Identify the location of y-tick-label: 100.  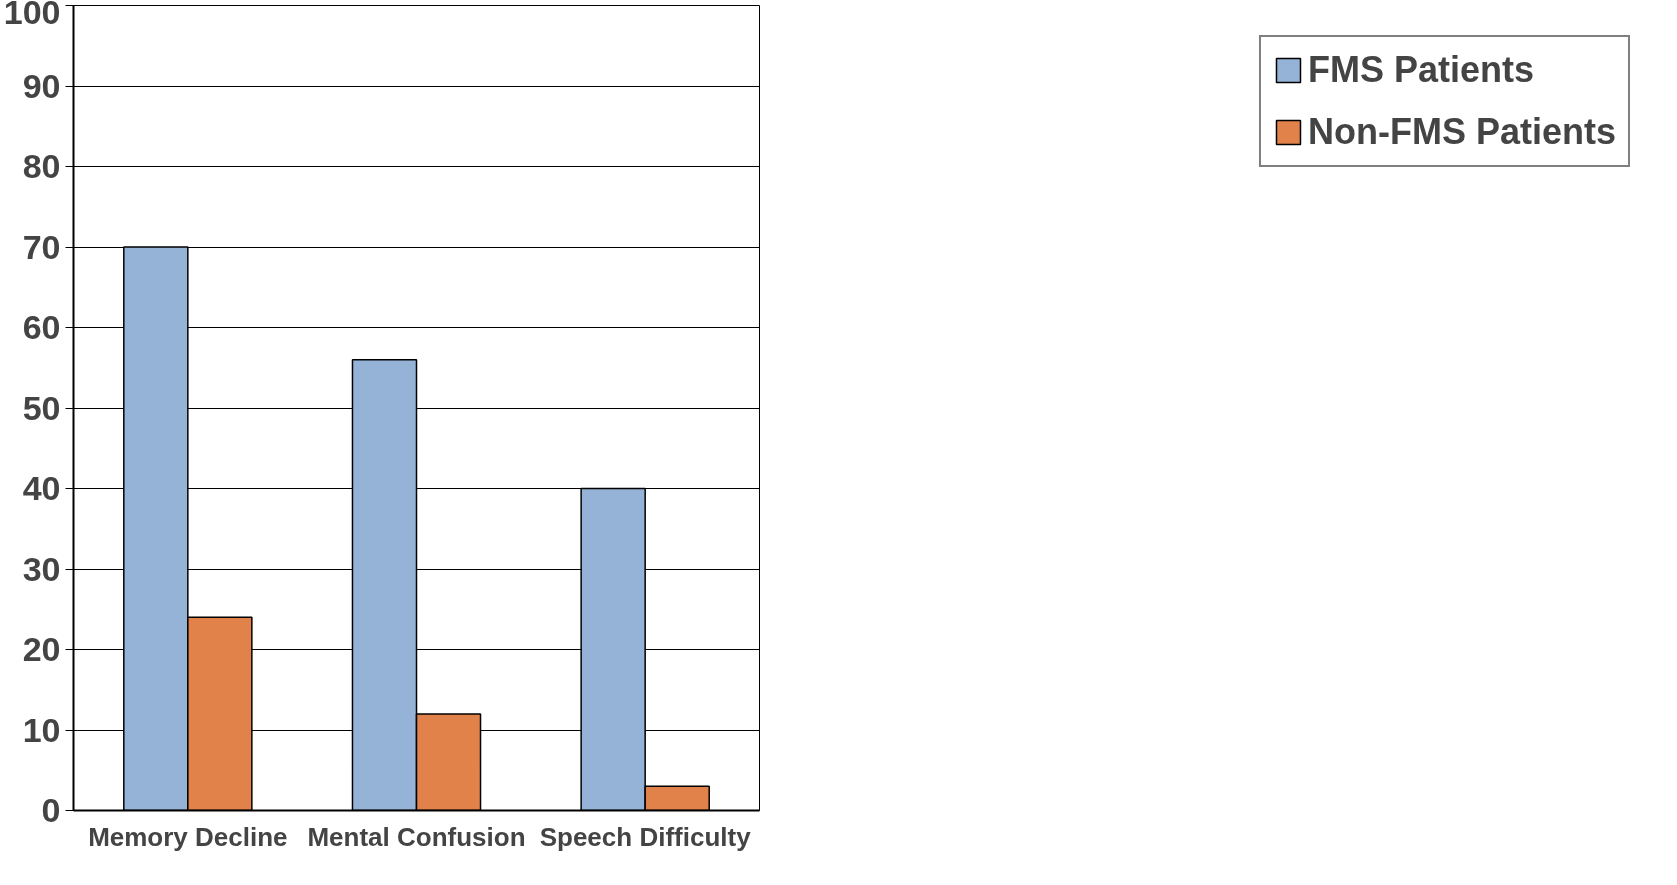
(32, 15).